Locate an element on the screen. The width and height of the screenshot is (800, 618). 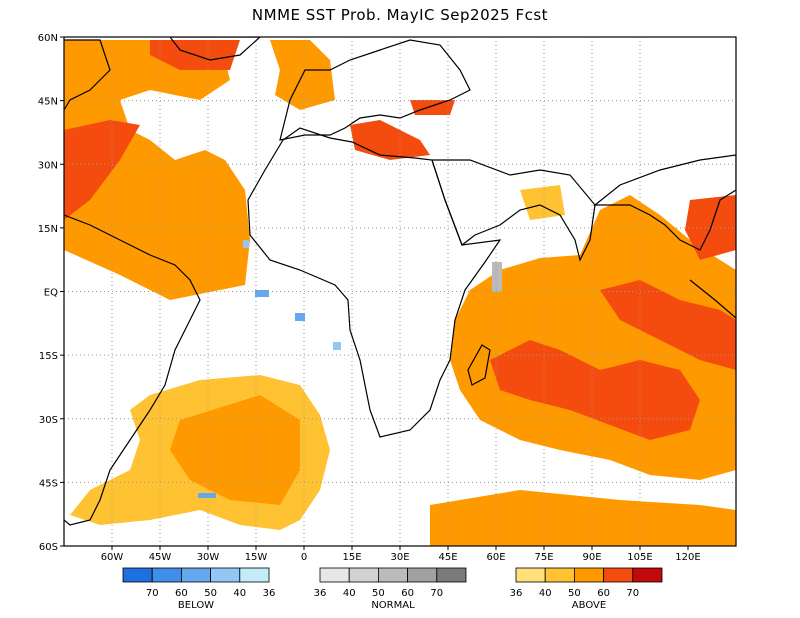
longitude-tick-label: 15W is located at coordinates (256, 557).